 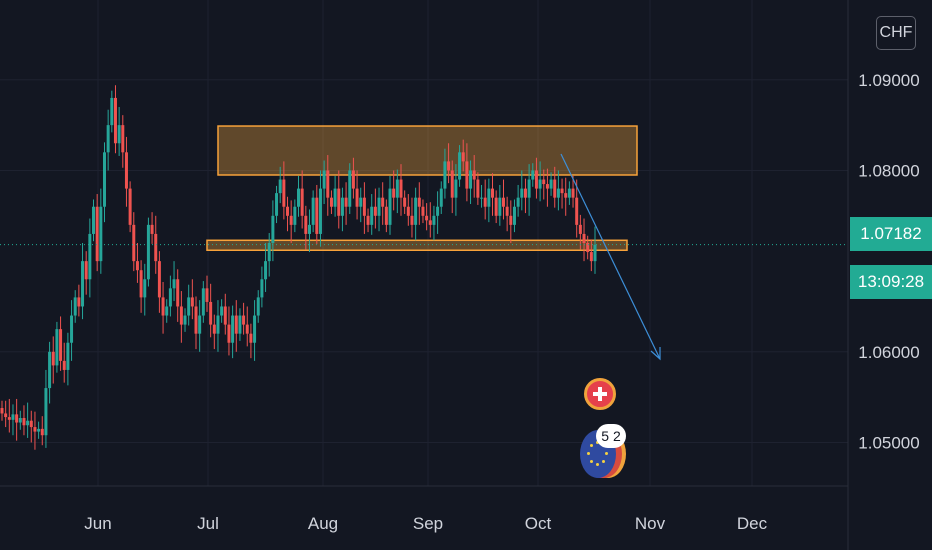 I want to click on price-axis-label: 1.06000, so click(x=888, y=352).